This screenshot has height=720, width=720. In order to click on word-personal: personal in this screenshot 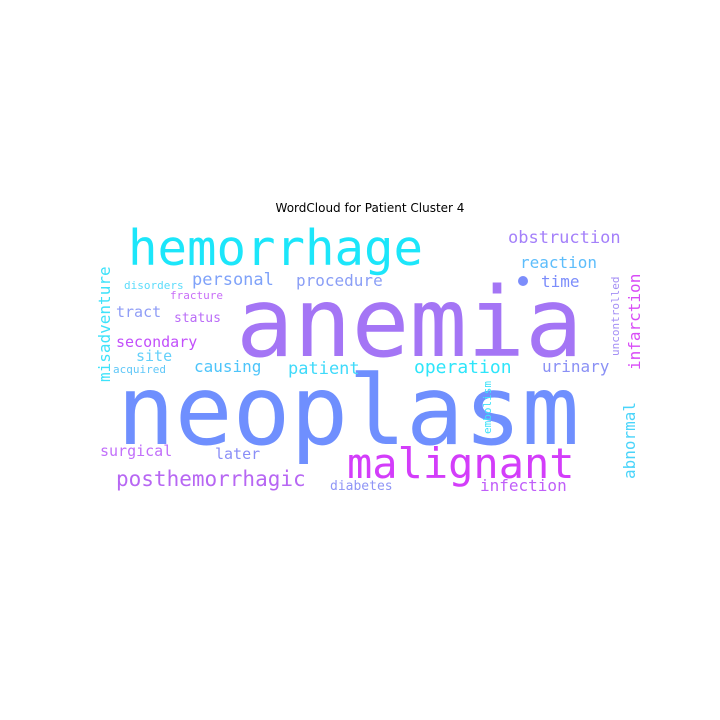, I will do `click(233, 280)`.